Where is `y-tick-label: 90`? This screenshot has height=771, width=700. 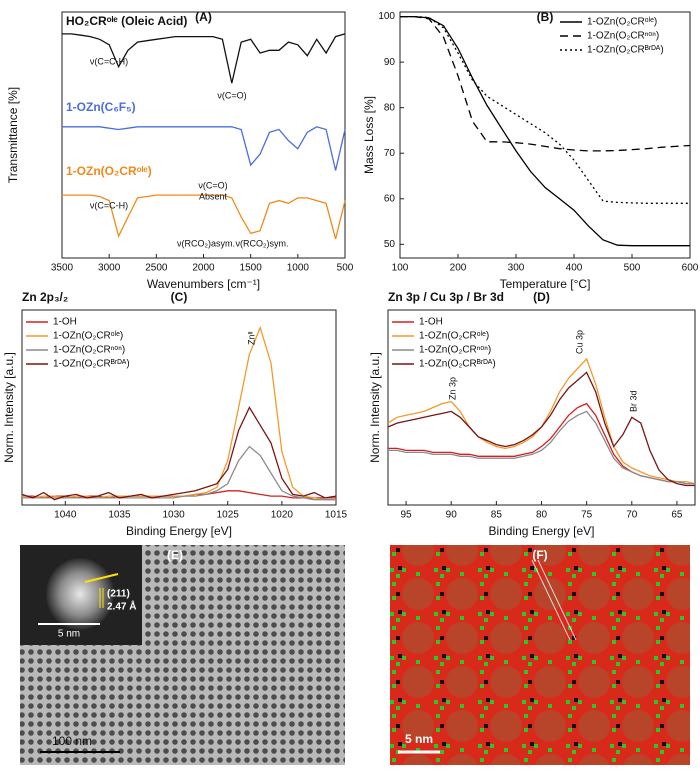 y-tick-label: 90 is located at coordinates (390, 62).